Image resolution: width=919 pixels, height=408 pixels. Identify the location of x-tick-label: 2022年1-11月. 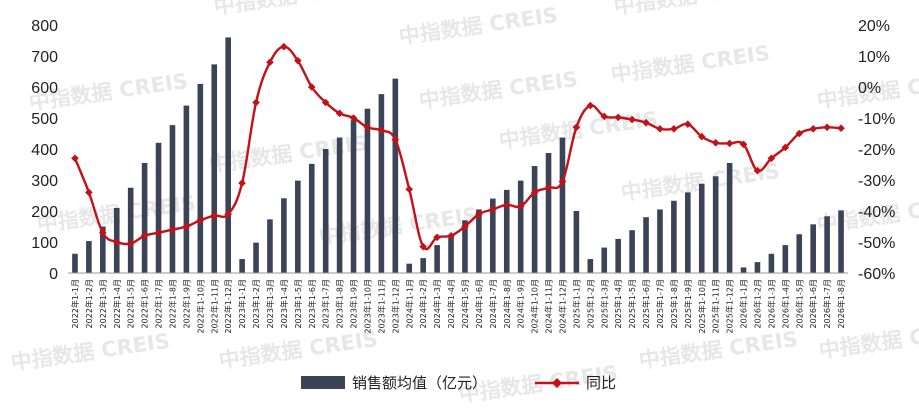
(214, 306).